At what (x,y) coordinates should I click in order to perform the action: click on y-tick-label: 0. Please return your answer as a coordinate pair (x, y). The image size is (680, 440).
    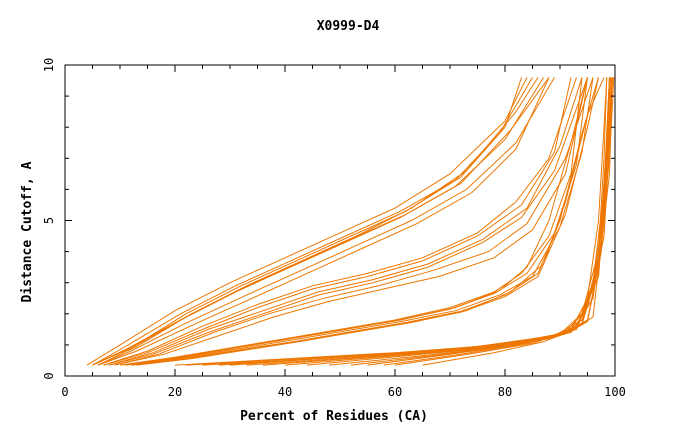
    Looking at the image, I should click on (49, 375).